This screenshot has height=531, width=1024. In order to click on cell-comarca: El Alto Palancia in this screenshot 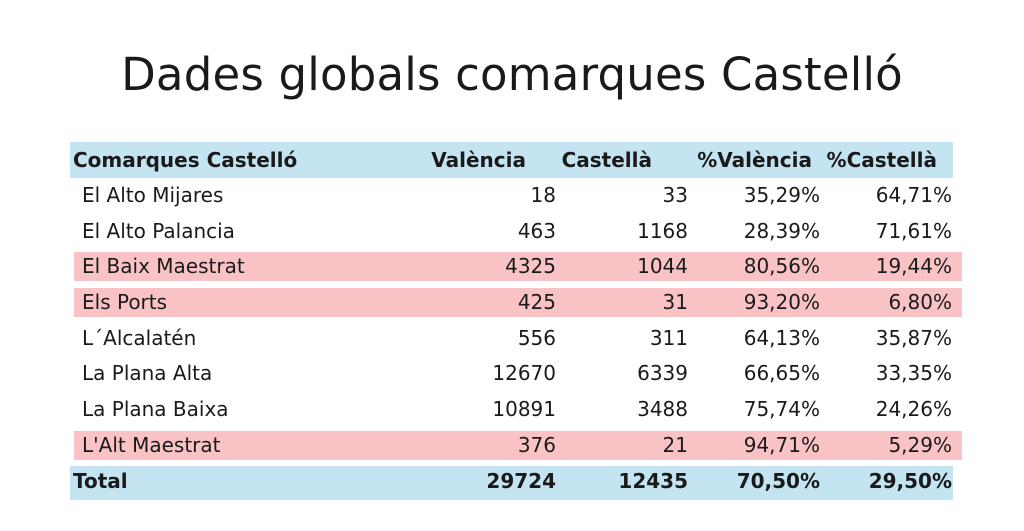, I will do `click(158, 230)`.